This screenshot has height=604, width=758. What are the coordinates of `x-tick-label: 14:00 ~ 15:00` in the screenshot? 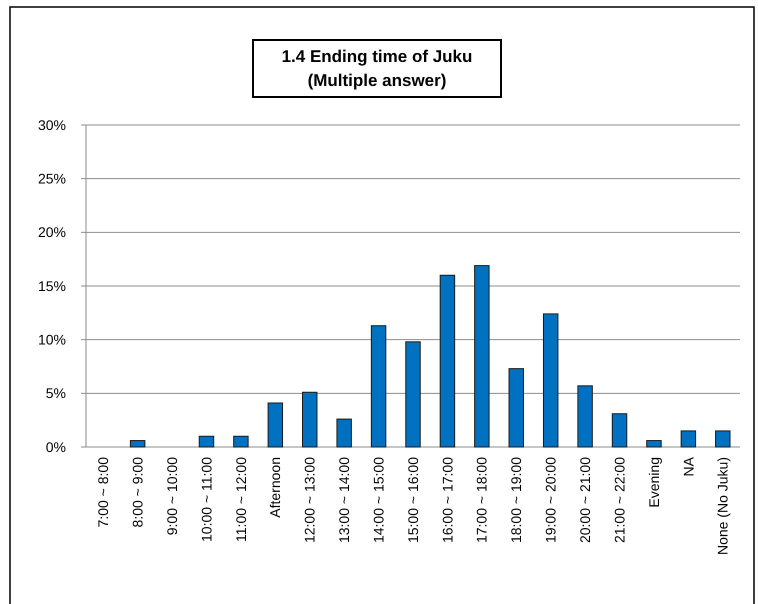 It's located at (378, 500).